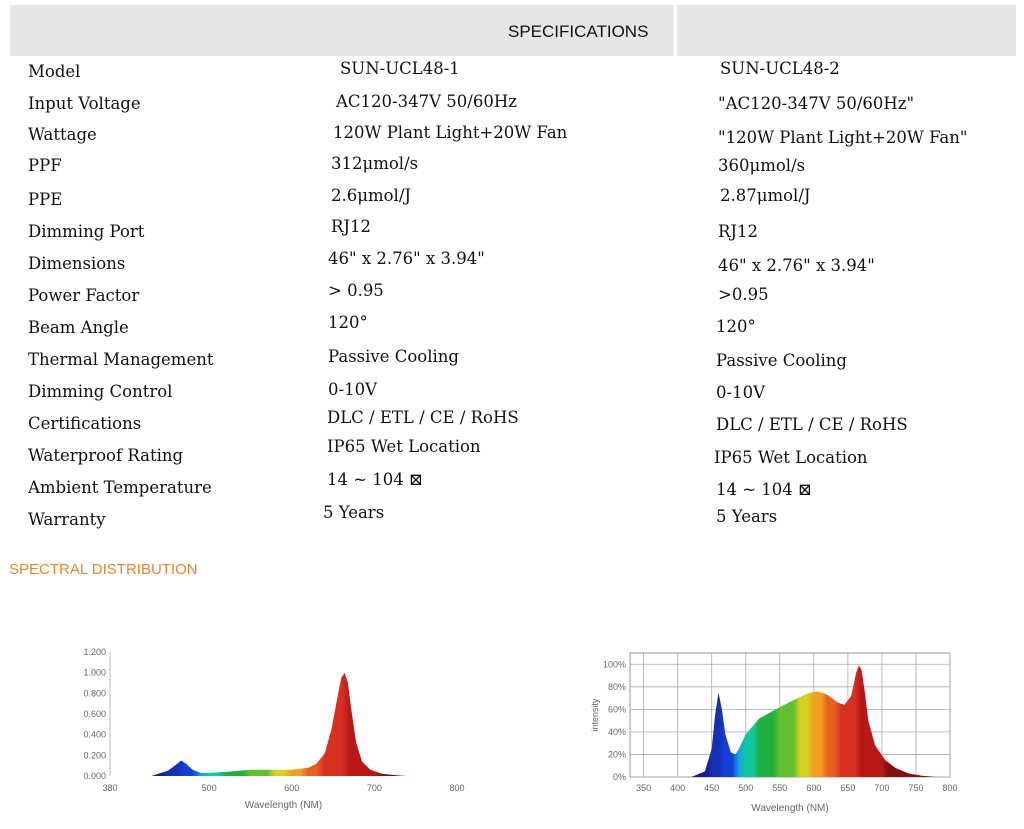 This screenshot has width=1024, height=829. Describe the element at coordinates (375, 163) in the screenshot. I see `spec-value-model-1: 312μmol/s` at that location.